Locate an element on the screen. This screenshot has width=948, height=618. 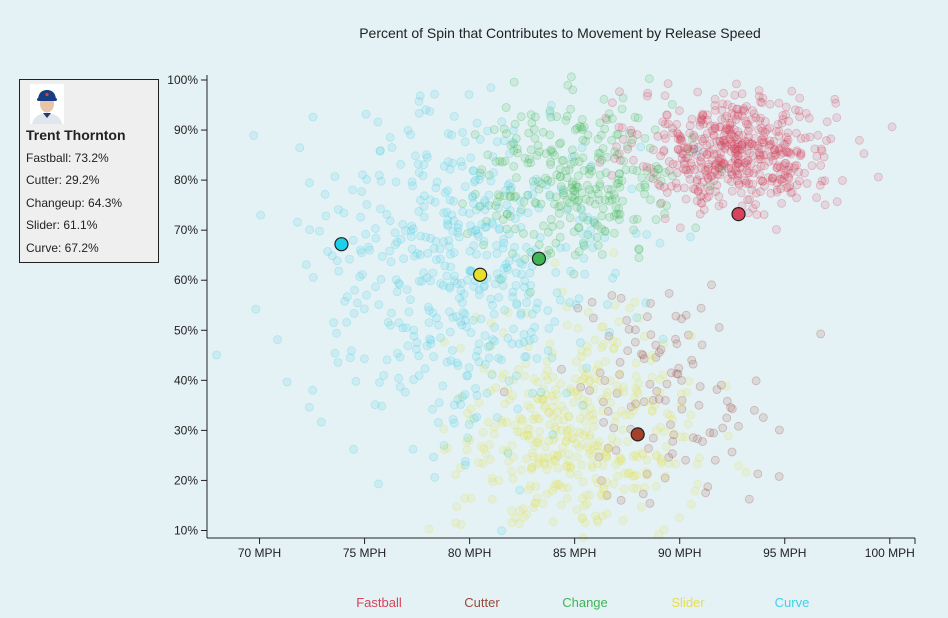
y-tick-label: 90% is located at coordinates (186, 130).